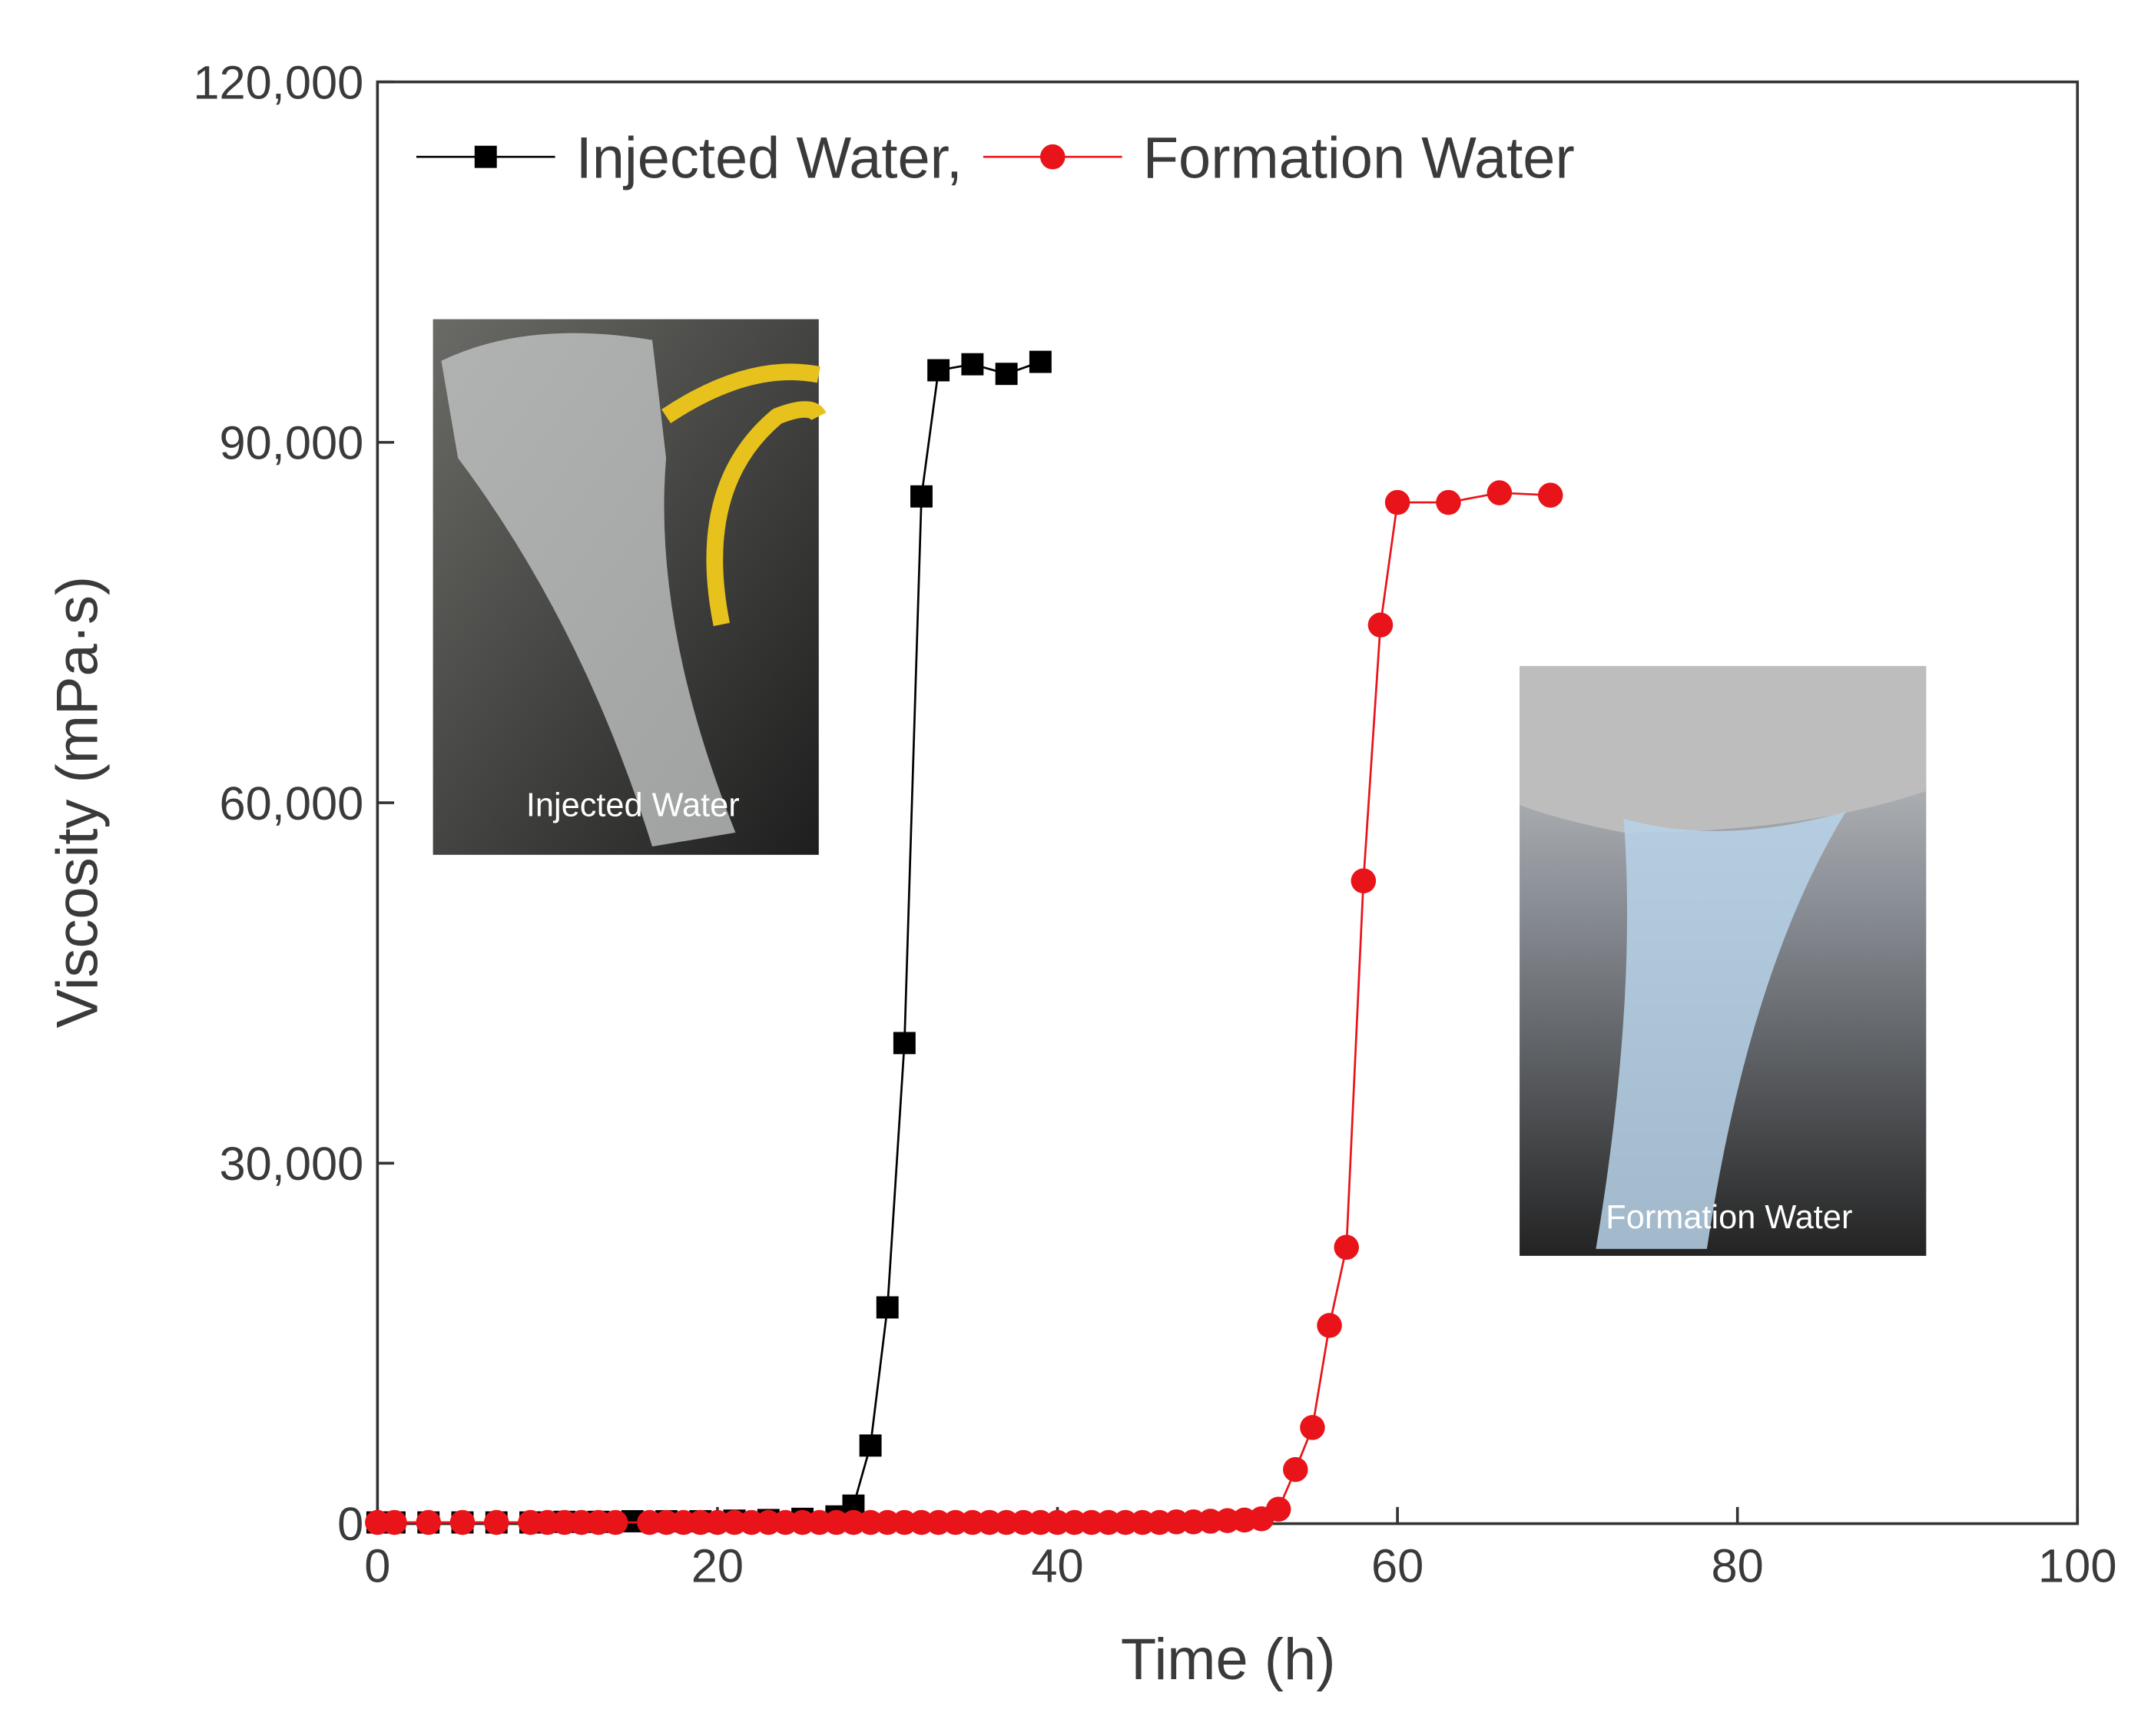  I want to click on x-tick-label: 0, so click(377, 1566).